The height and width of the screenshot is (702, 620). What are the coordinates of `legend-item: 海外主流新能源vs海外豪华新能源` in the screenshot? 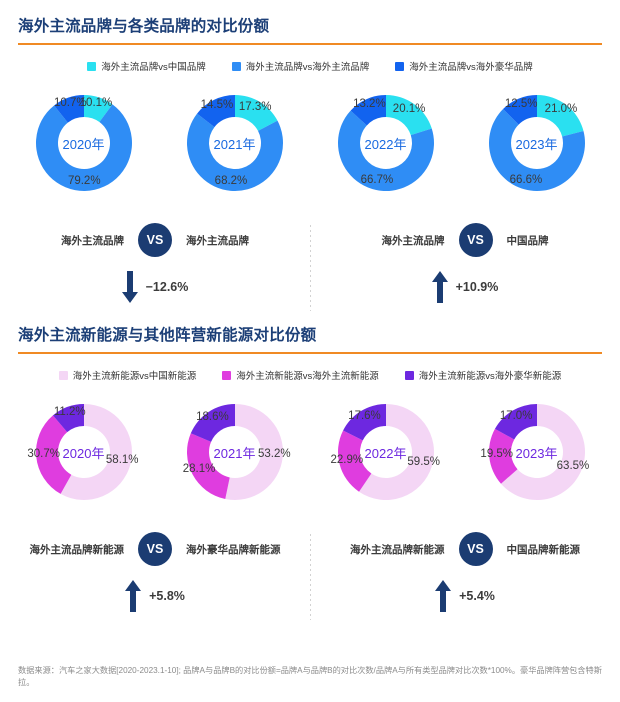 It's located at (483, 375).